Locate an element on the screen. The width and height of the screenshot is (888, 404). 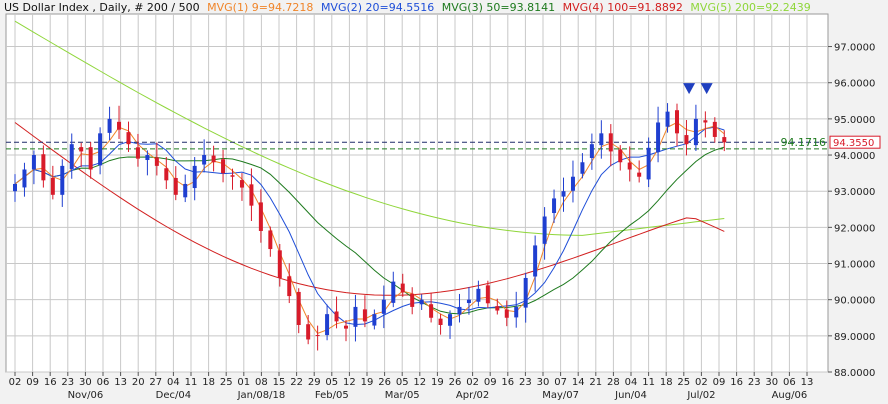
y-tick-label: 89.0000 is located at coordinates (854, 337).